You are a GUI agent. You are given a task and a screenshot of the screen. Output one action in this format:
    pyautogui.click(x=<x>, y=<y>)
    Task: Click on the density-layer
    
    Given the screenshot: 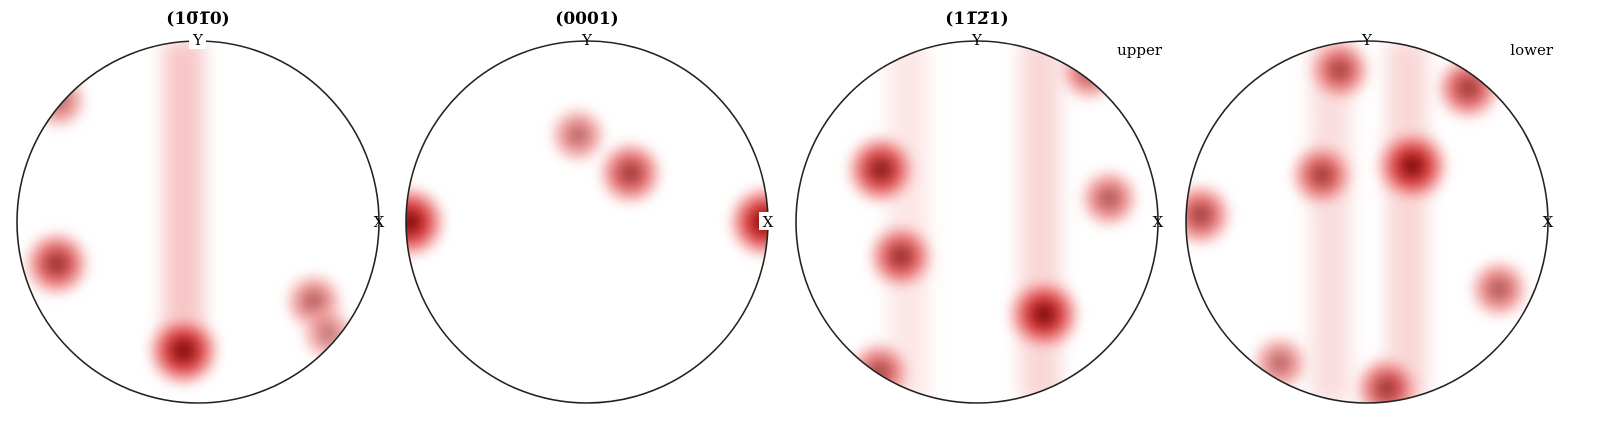 What is the action you would take?
    pyautogui.click(x=587, y=182)
    